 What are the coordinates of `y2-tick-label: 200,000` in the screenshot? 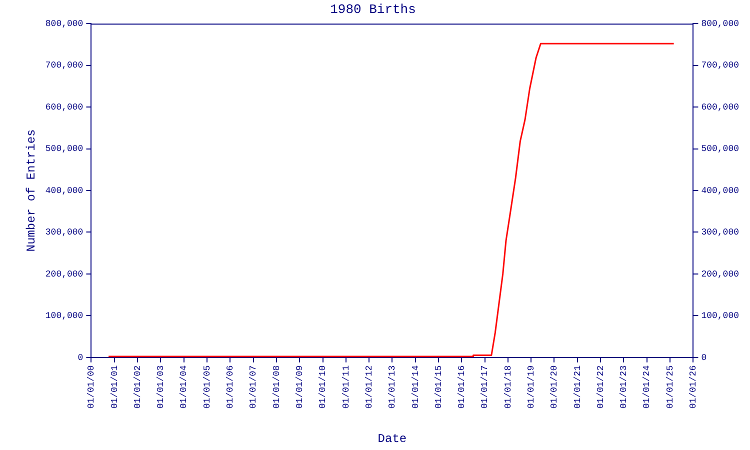 It's located at (720, 274).